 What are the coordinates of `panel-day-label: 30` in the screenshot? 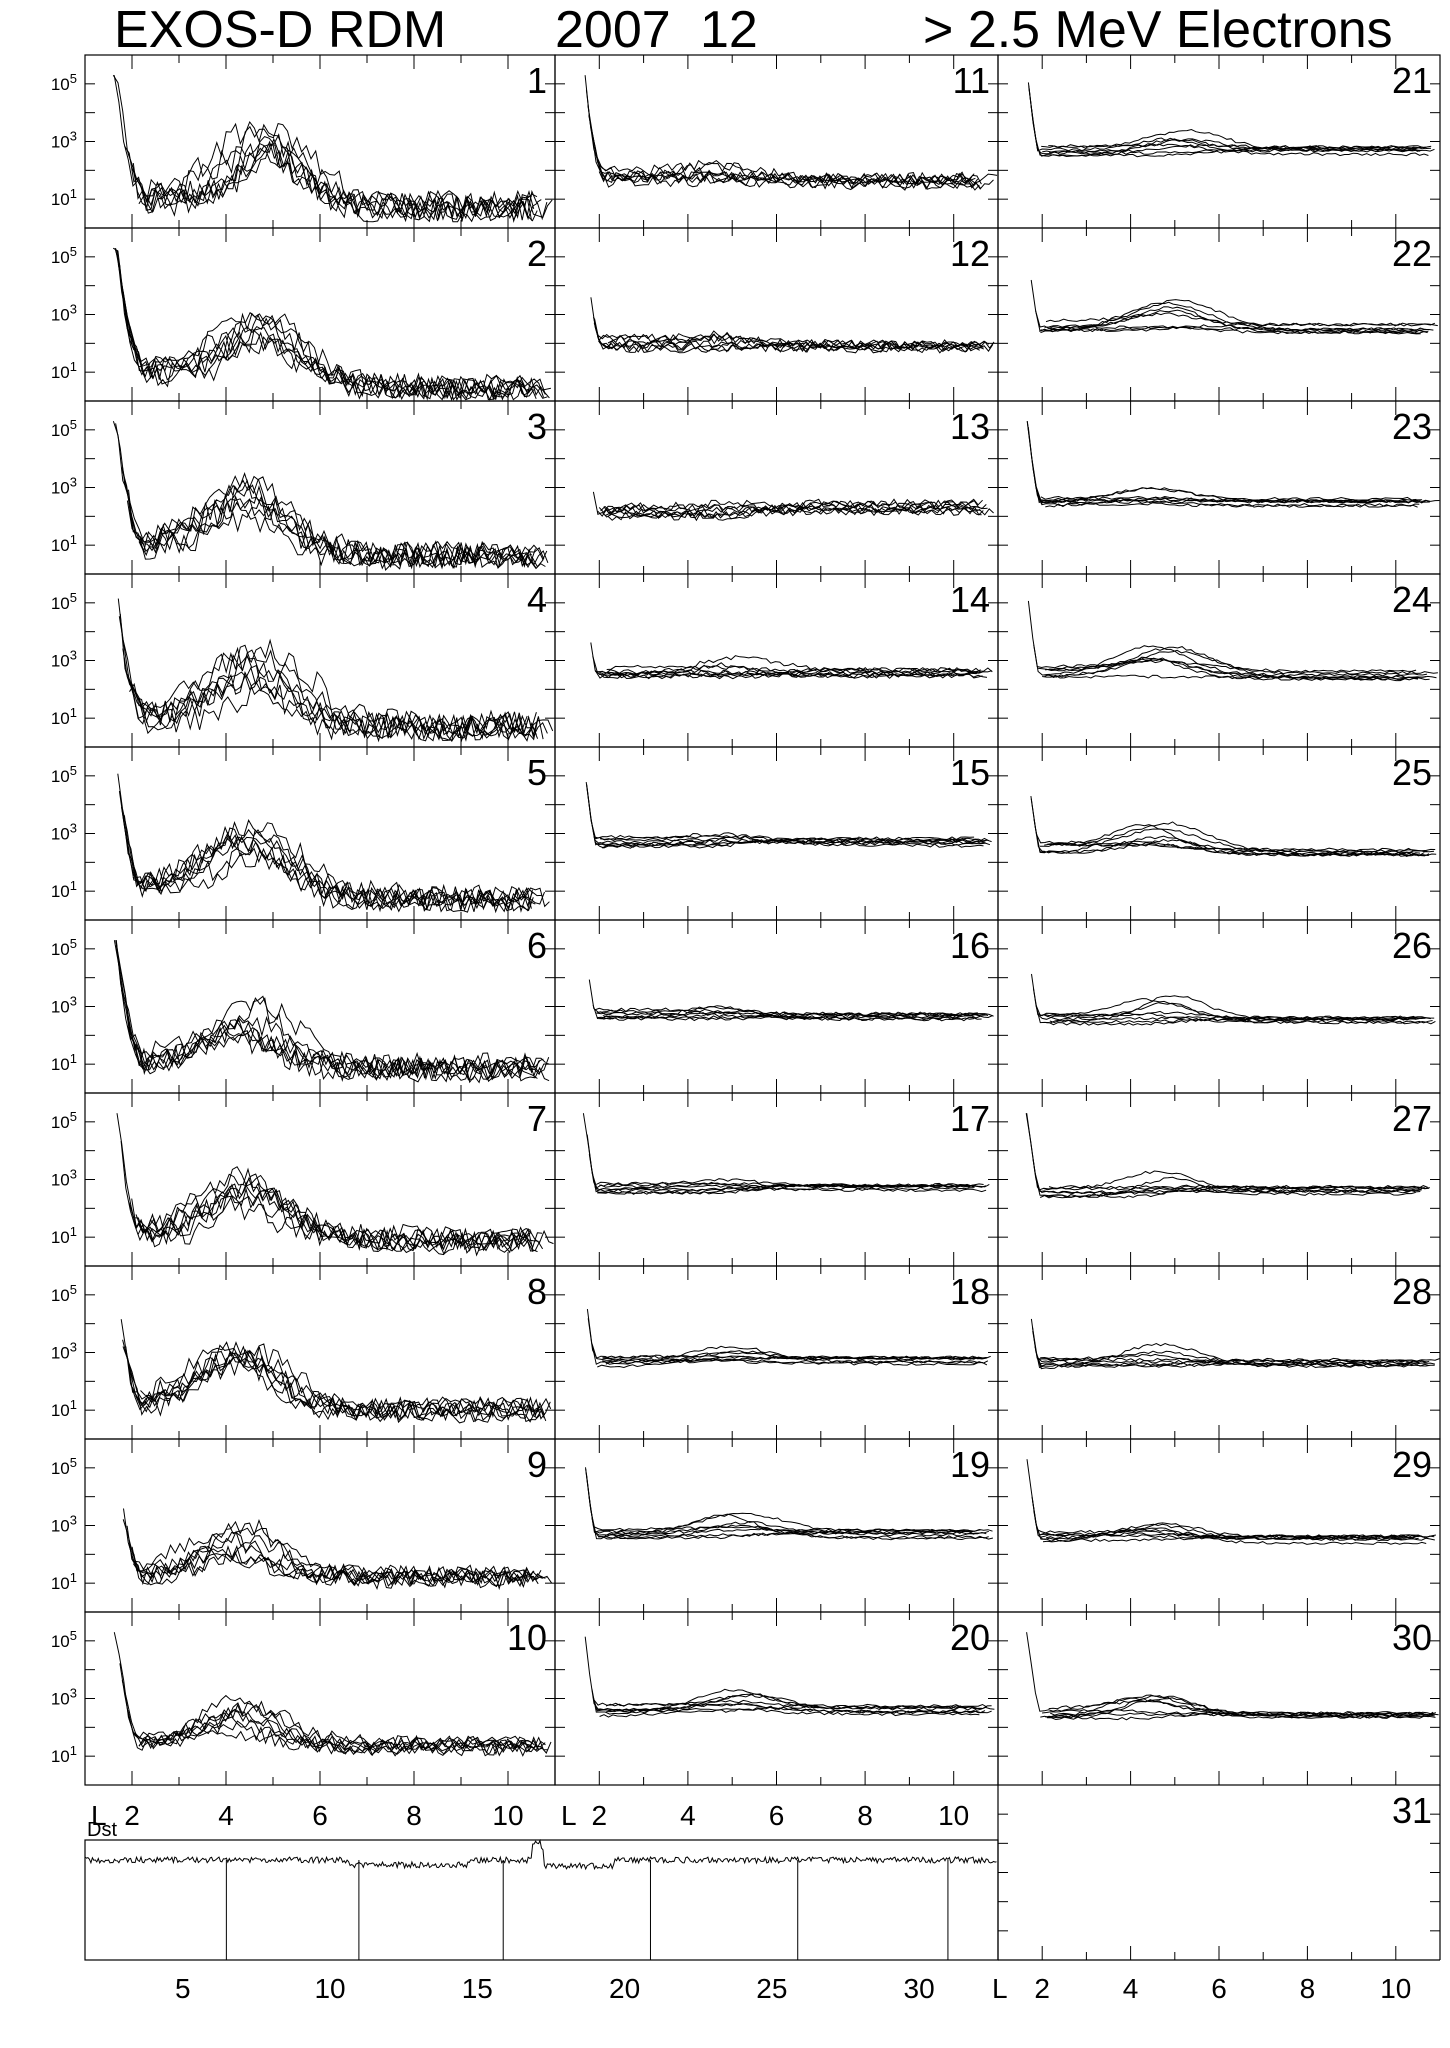 It's located at (1412, 1637).